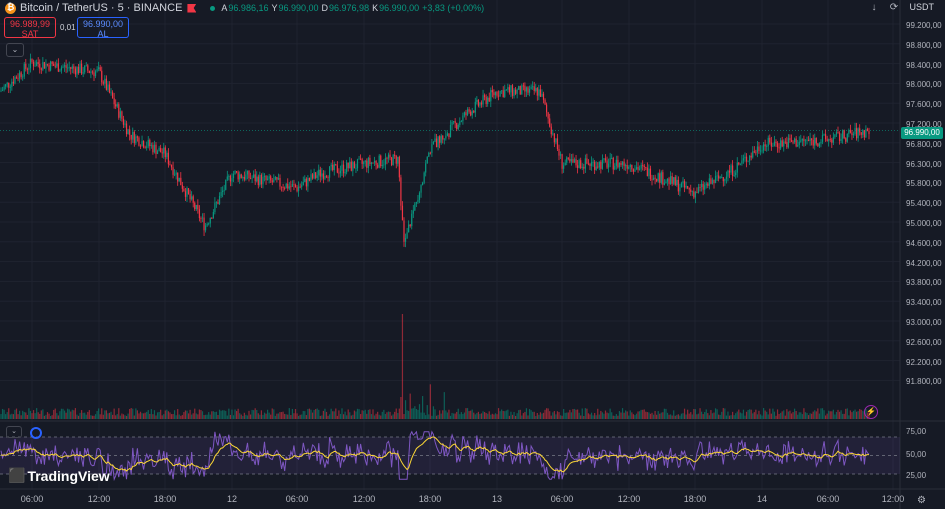 The width and height of the screenshot is (945, 509). Describe the element at coordinates (14, 432) in the screenshot. I see `rsi-collapse-button: ⌄` at that location.